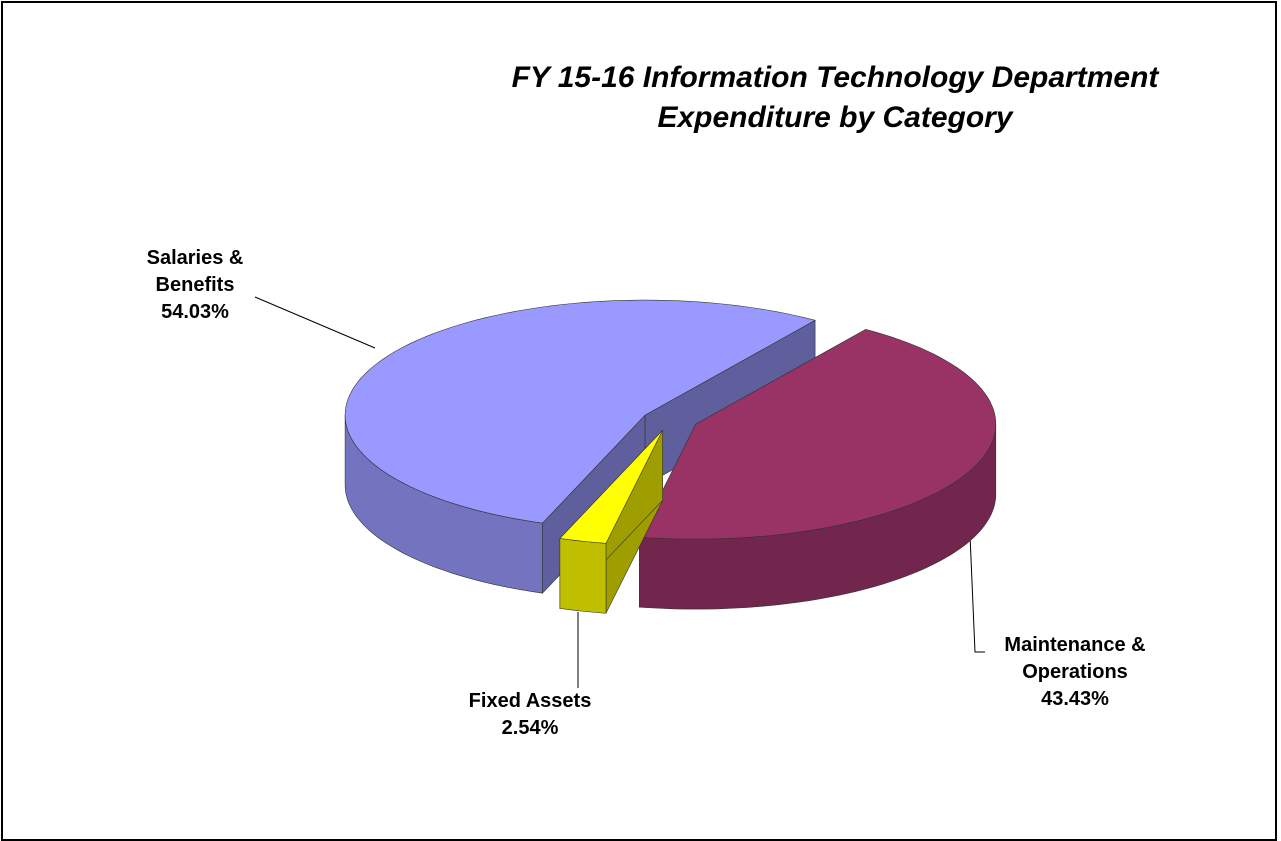 This screenshot has height=841, width=1281. What do you see at coordinates (583, 576) in the screenshot?
I see `slice-wall` at bounding box center [583, 576].